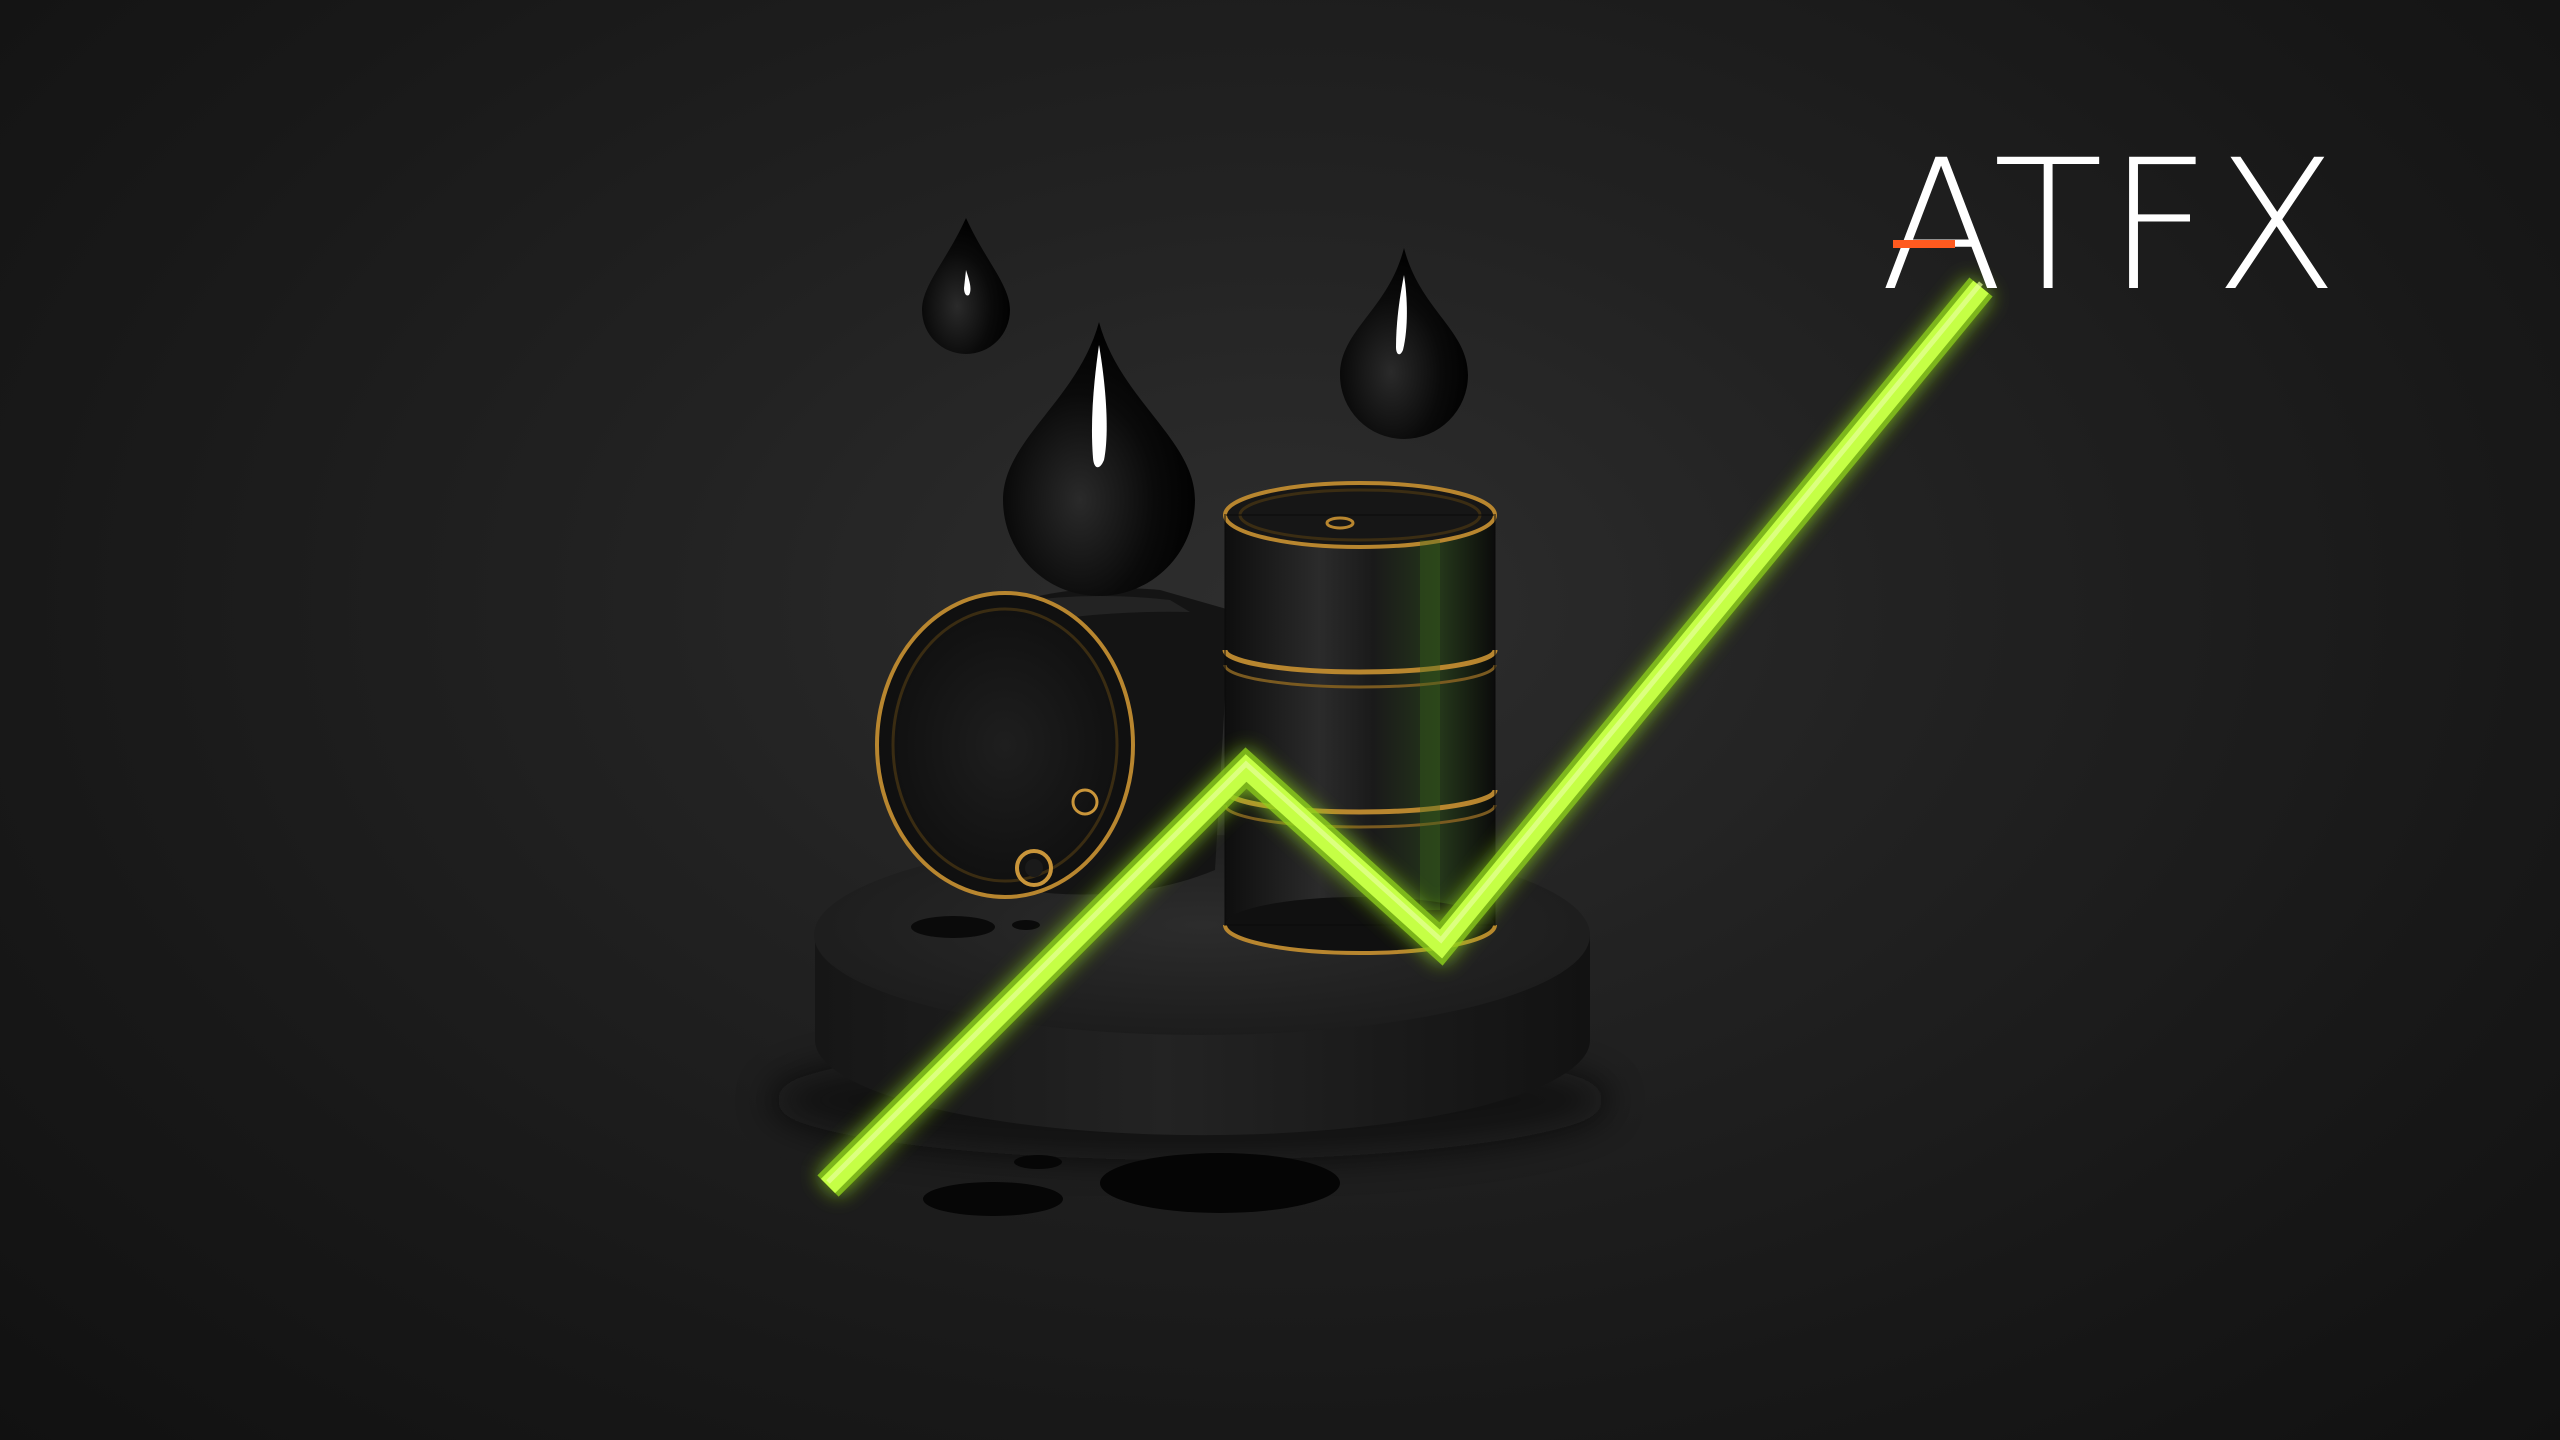 The image size is (2560, 1440). Describe the element at coordinates (1924, 244) in the screenshot. I see `logo-accent-bar` at that location.